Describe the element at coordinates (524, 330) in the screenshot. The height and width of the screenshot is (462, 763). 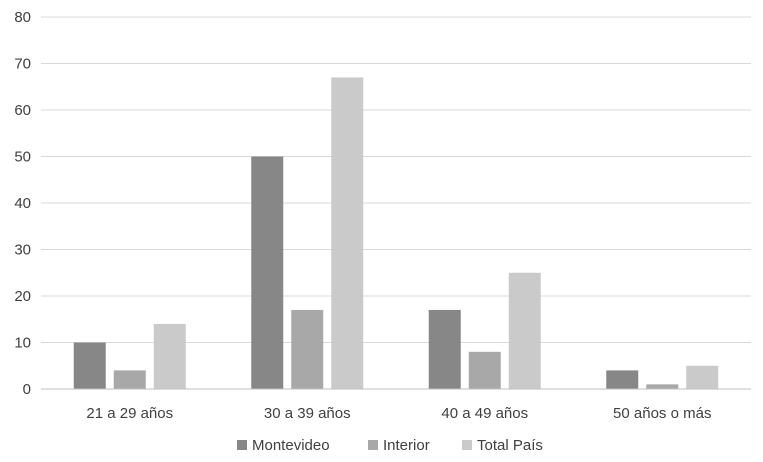
I see `bar-total-país-2` at that location.